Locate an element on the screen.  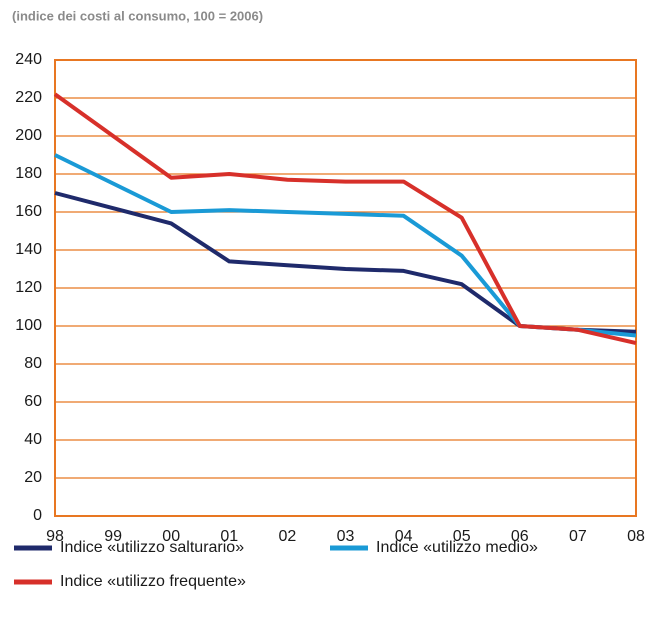
legend-label: Indice «utilizzo medio» is located at coordinates (457, 547).